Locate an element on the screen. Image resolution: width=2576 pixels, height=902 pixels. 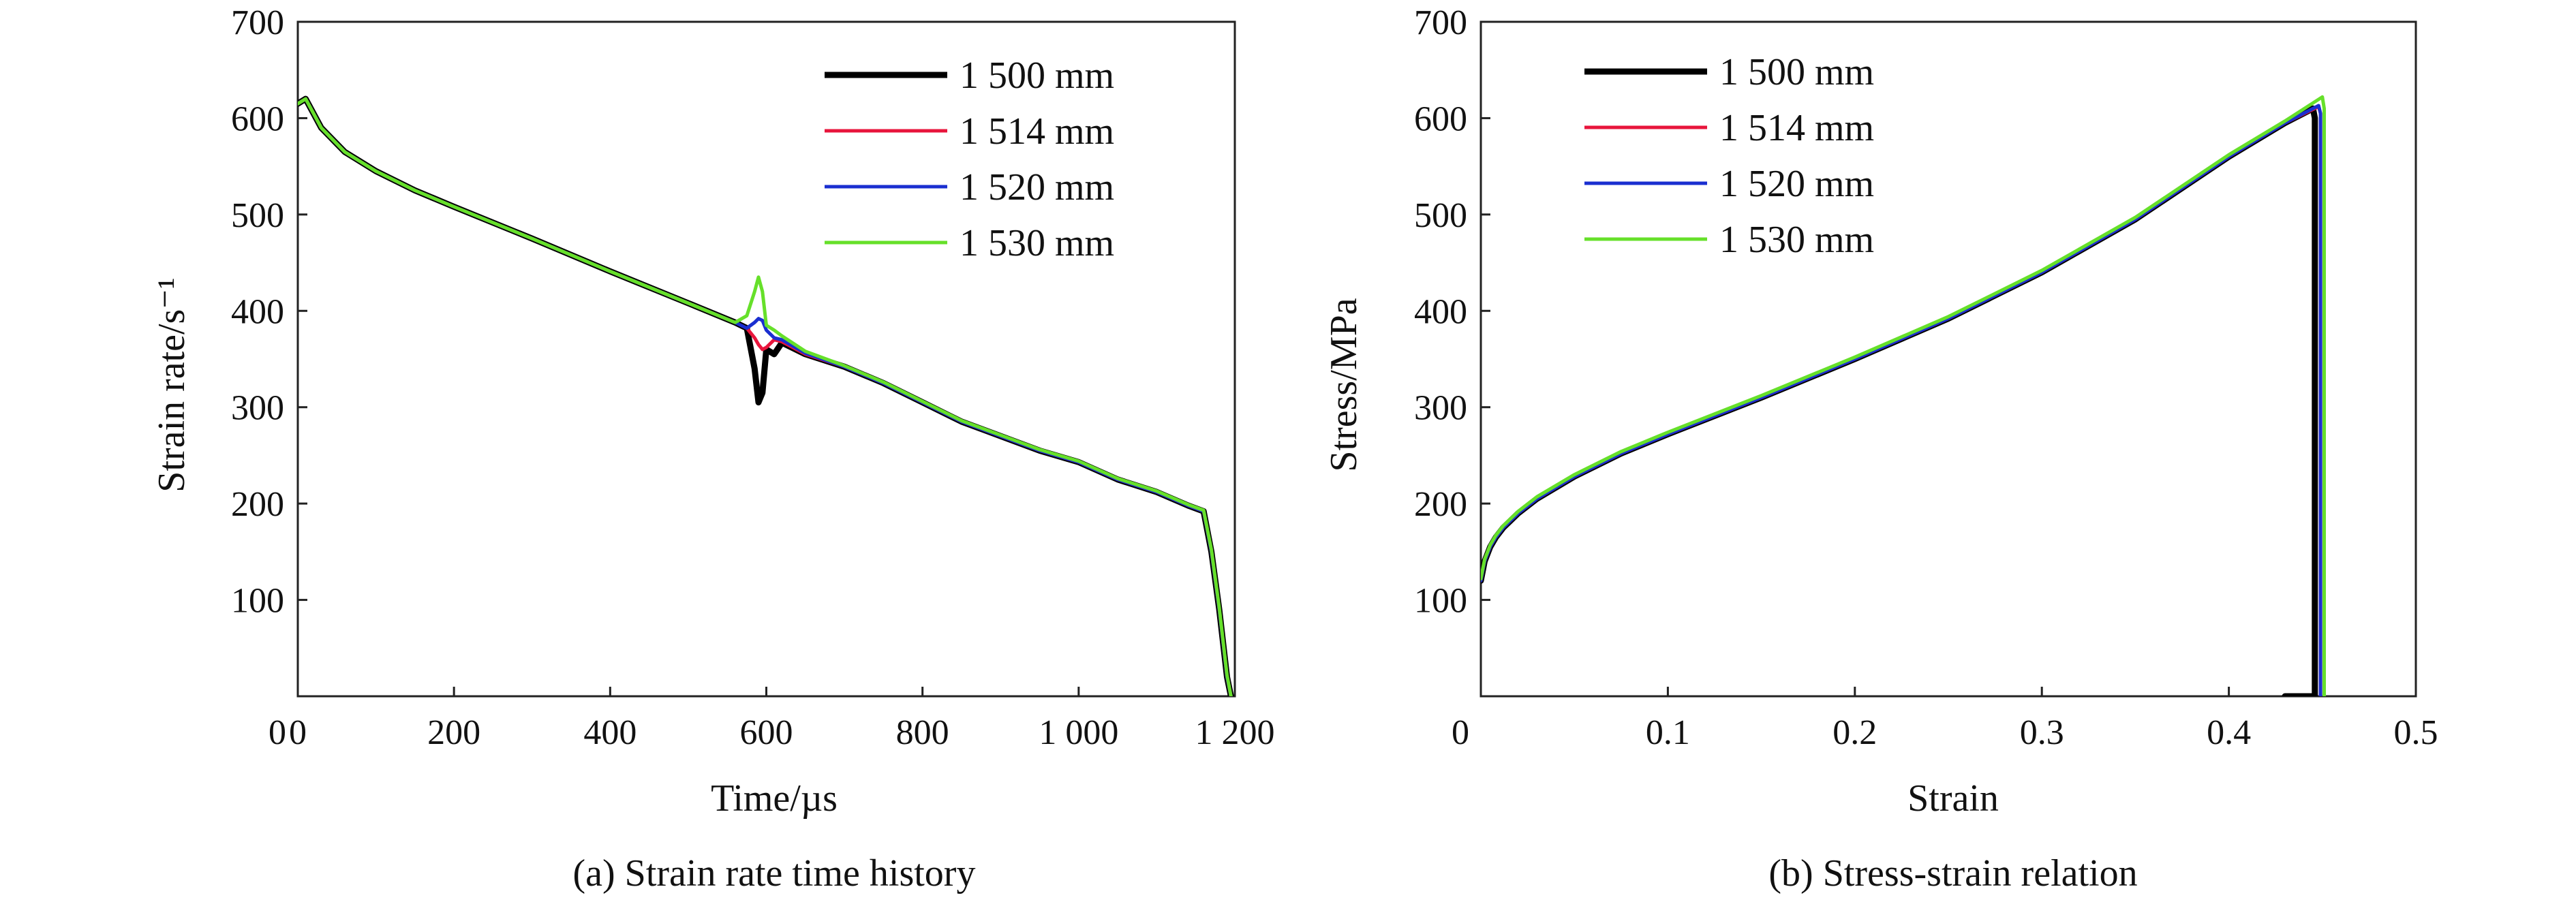
xlabel-strain: Strain is located at coordinates (1953, 798).